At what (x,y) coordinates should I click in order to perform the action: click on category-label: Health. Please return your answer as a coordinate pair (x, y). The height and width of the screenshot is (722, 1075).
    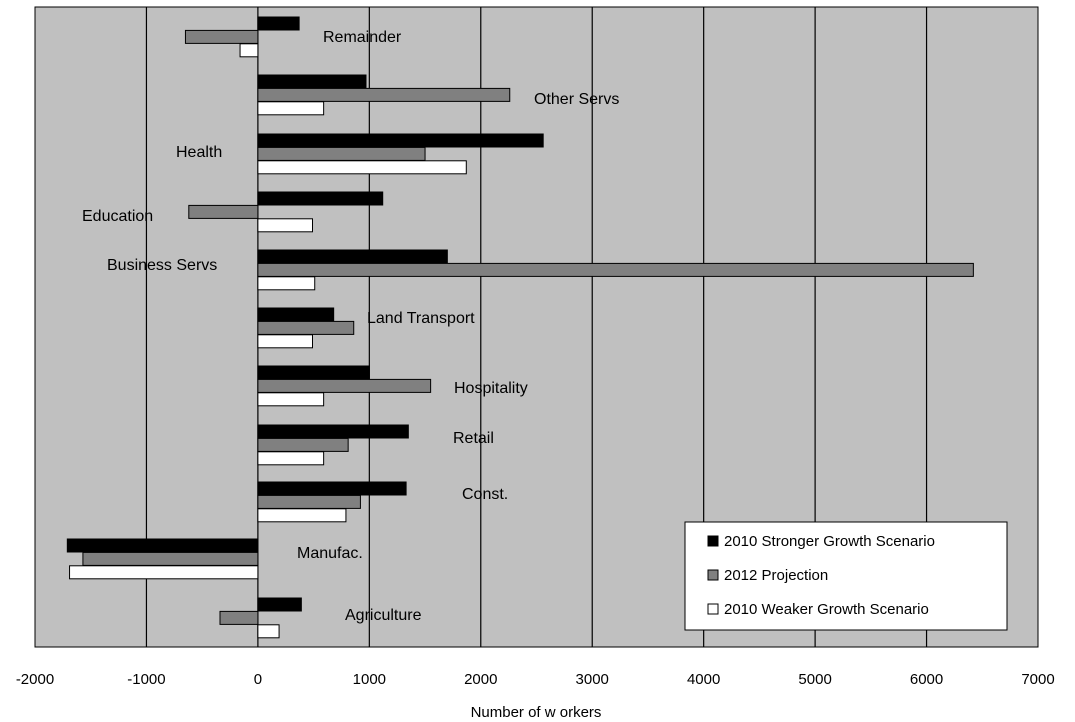
    Looking at the image, I should click on (199, 152).